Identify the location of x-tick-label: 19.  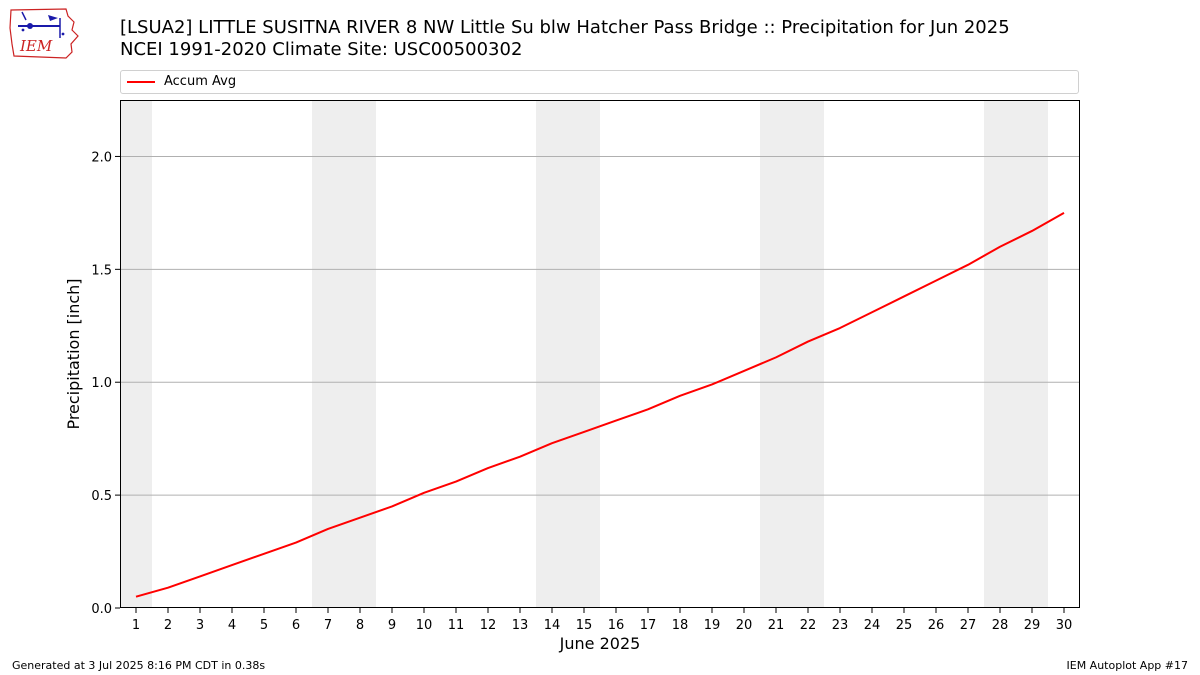
(712, 625).